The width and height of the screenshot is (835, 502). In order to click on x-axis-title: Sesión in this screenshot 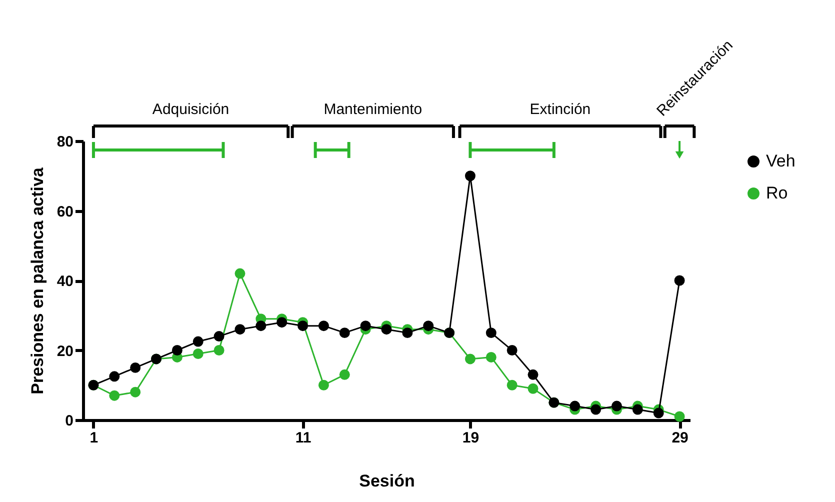, I will do `click(387, 481)`.